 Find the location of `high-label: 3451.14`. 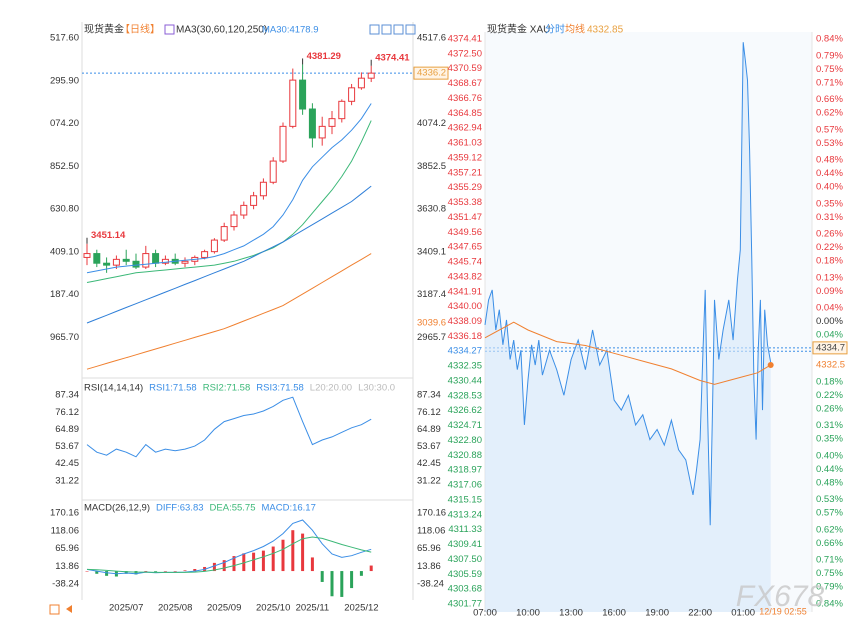

high-label: 3451.14 is located at coordinates (108, 235).